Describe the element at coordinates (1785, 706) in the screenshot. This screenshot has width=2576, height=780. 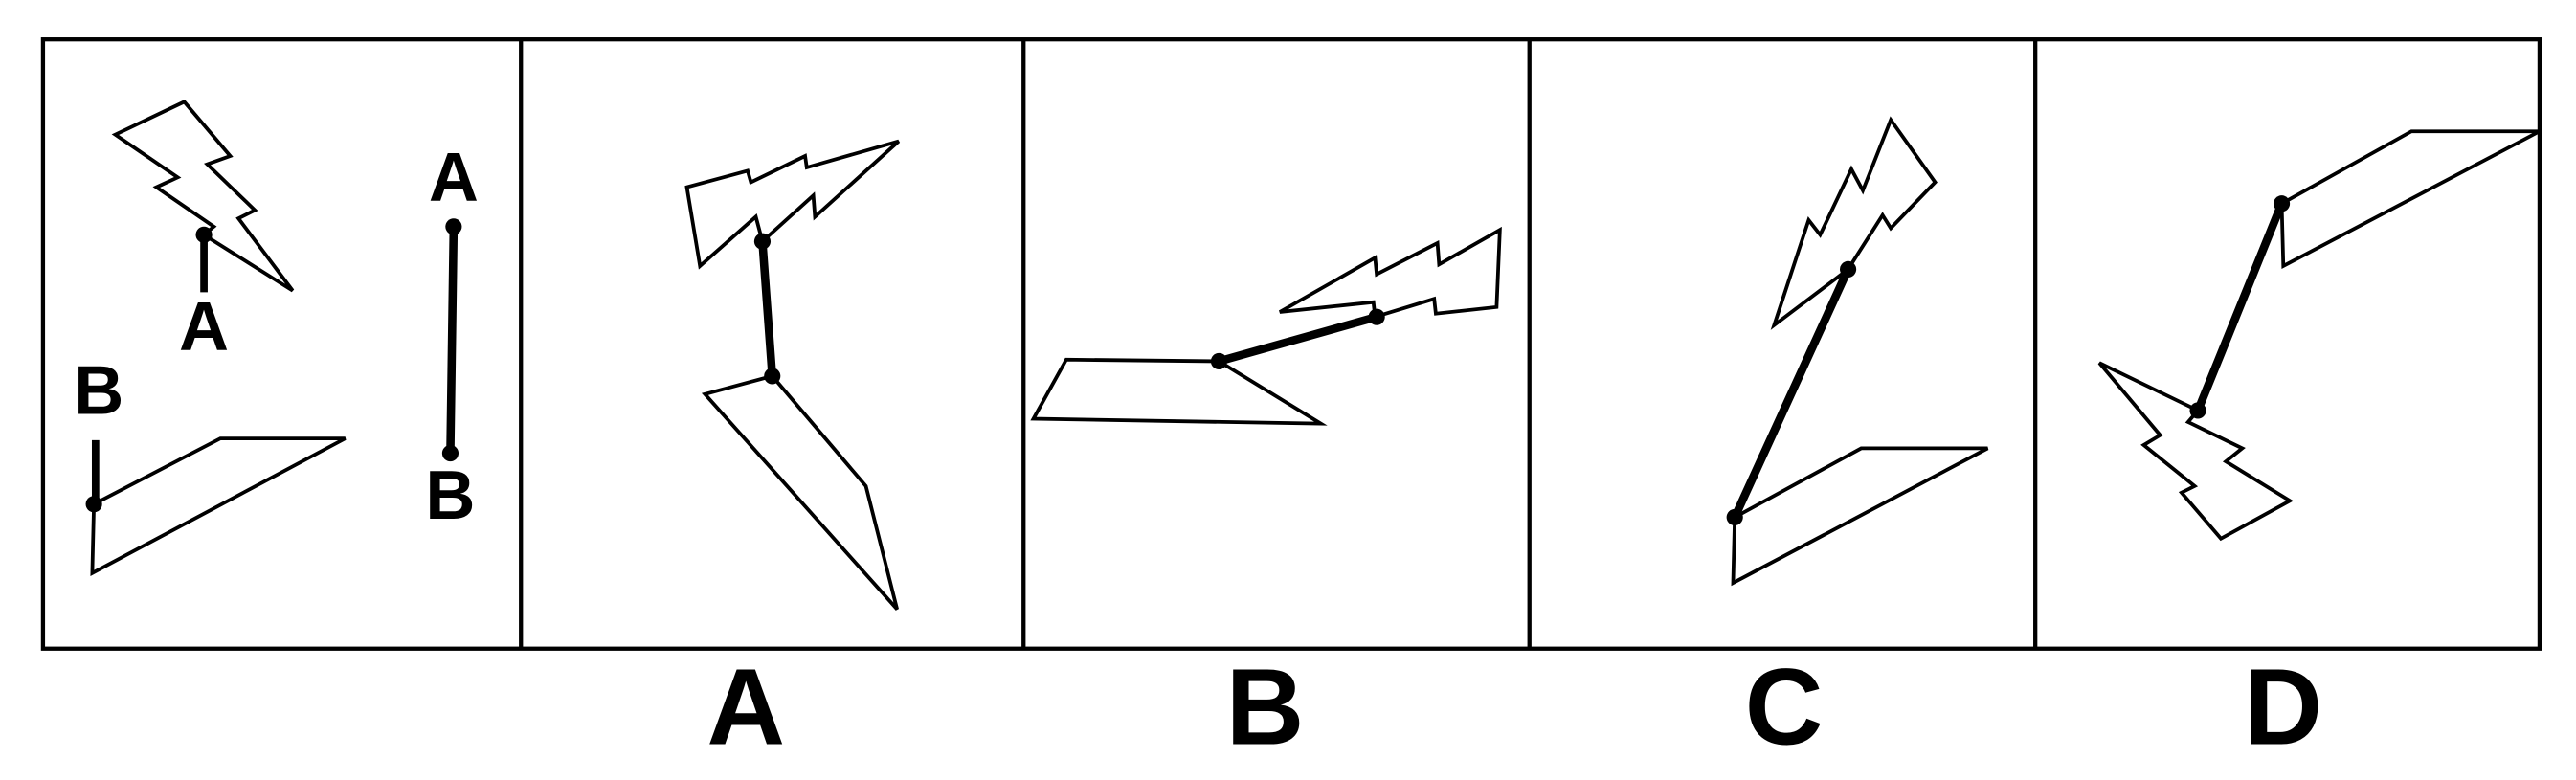
I see `option-c-label: C` at that location.